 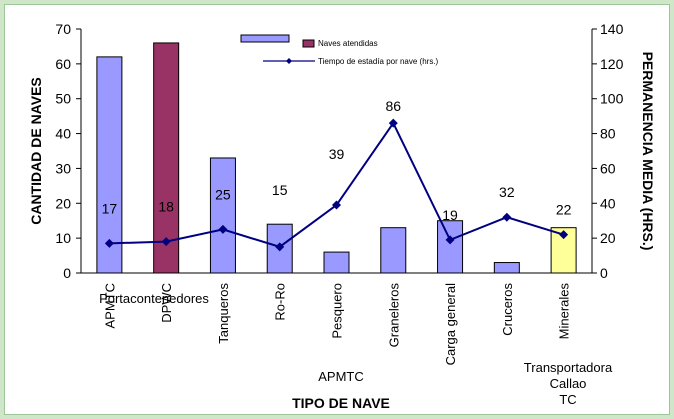 What do you see at coordinates (608, 134) in the screenshot?
I see `y-tick-label-right: 80` at bounding box center [608, 134].